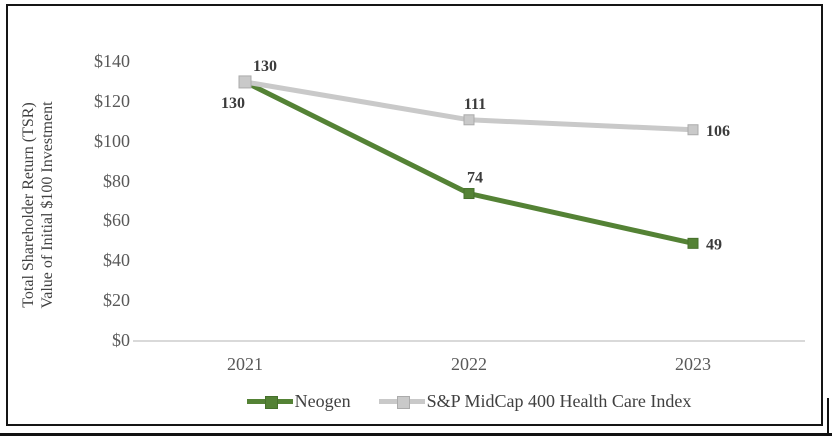 The width and height of the screenshot is (832, 439). I want to click on outer-frame-right-edge, so click(828, 417).